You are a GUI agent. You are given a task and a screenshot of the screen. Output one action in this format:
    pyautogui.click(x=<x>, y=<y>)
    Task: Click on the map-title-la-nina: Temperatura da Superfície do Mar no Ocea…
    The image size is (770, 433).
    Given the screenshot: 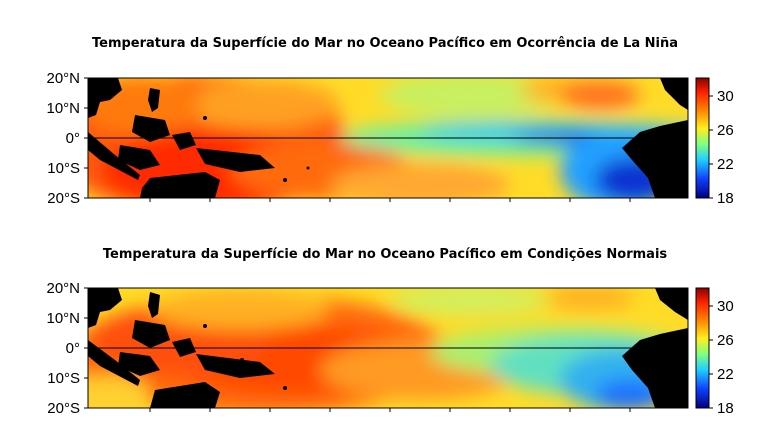 What is the action you would take?
    pyautogui.click(x=385, y=43)
    